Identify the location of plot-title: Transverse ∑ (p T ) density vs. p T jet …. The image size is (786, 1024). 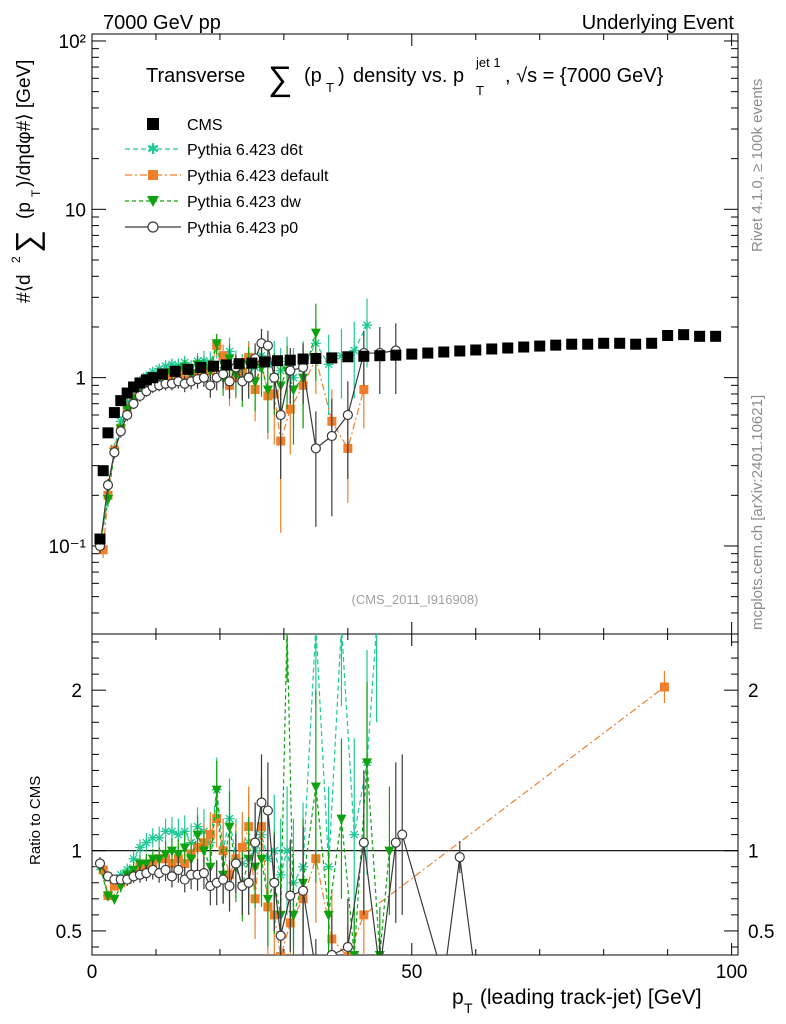
(405, 76).